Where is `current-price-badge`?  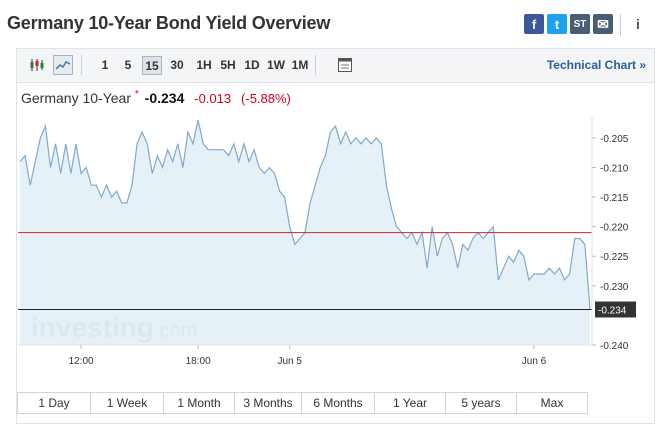 current-price-badge is located at coordinates (615, 309).